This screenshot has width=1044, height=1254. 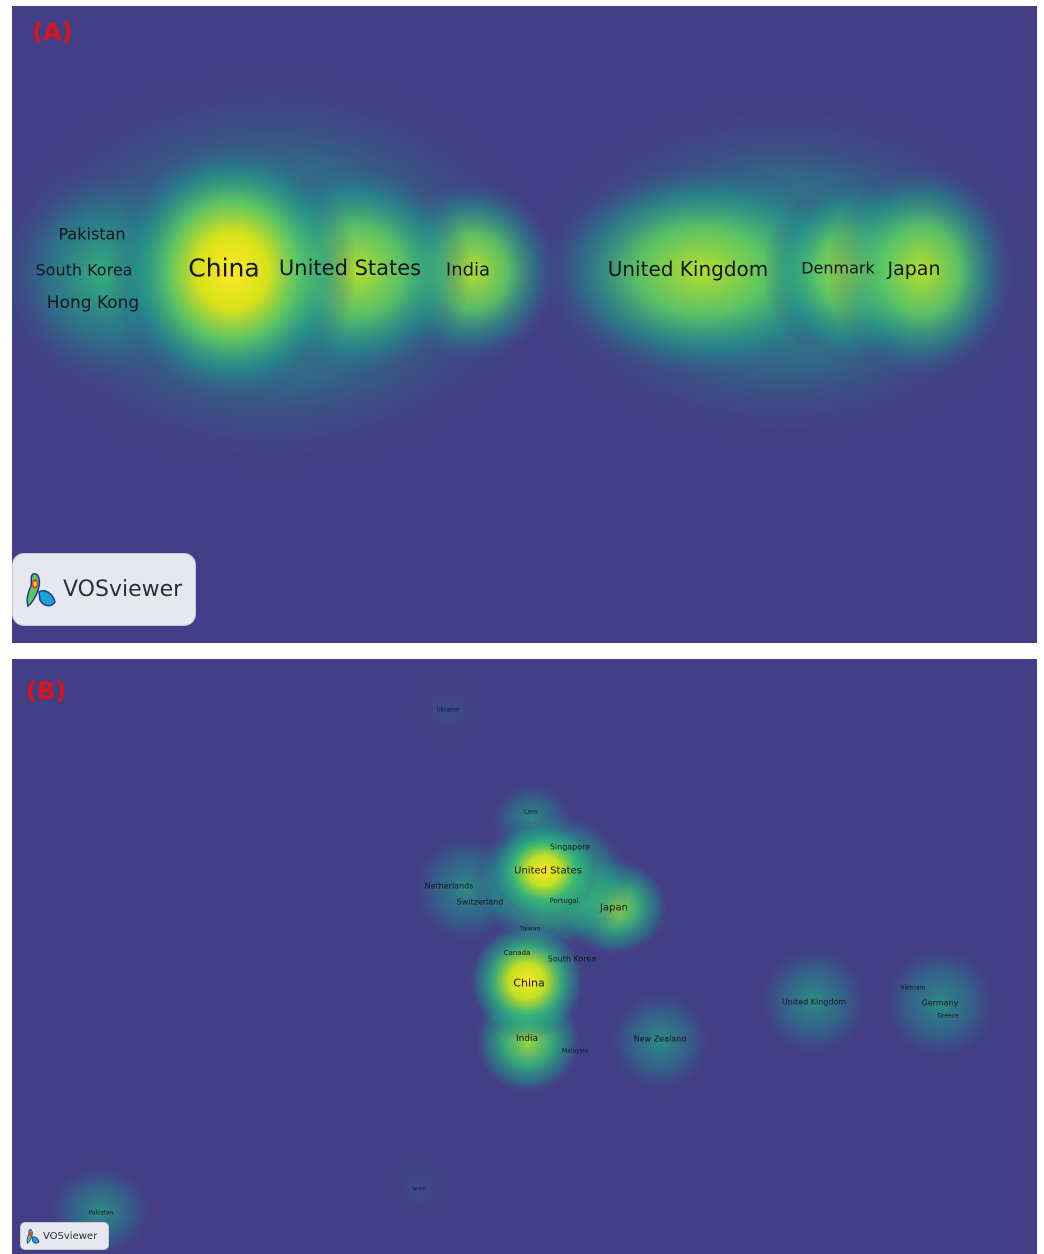 I want to click on node-label-germany: Germany, so click(x=940, y=1003).